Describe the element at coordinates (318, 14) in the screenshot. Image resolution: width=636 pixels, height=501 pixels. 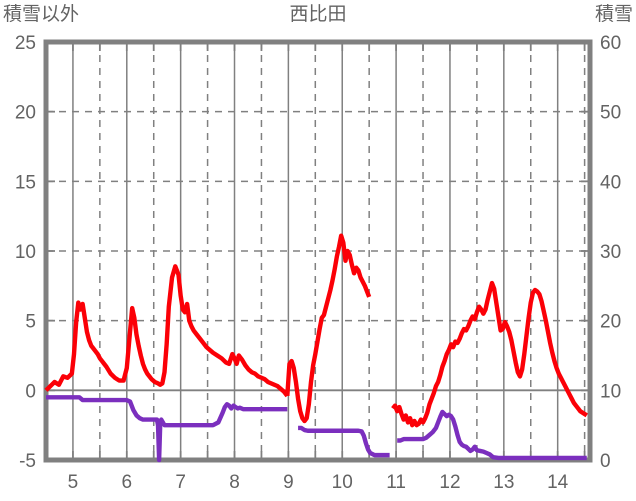
I see `chart-title: 西比田` at that location.